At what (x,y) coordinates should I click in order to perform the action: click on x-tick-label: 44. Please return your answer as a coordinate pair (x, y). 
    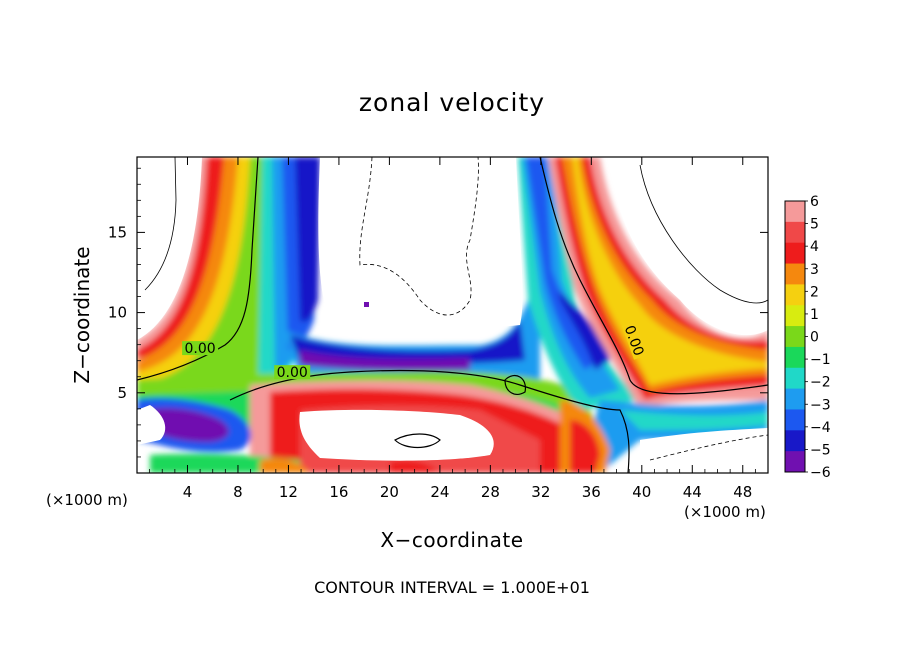
    Looking at the image, I should click on (692, 492).